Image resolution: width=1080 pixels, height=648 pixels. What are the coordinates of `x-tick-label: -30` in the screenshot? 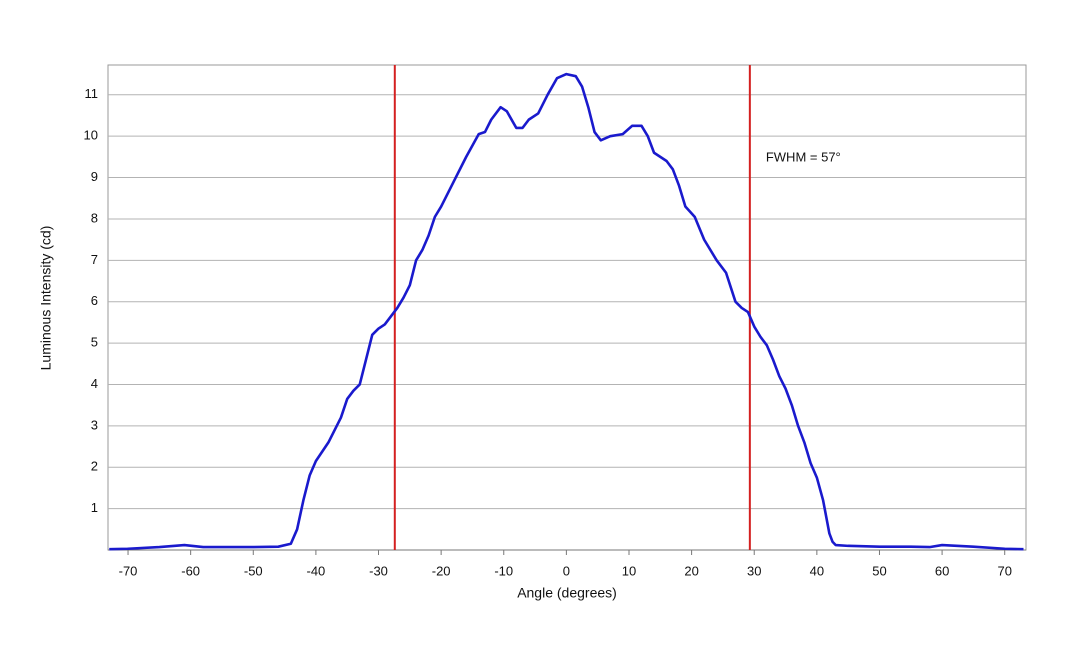 It's located at (378, 570).